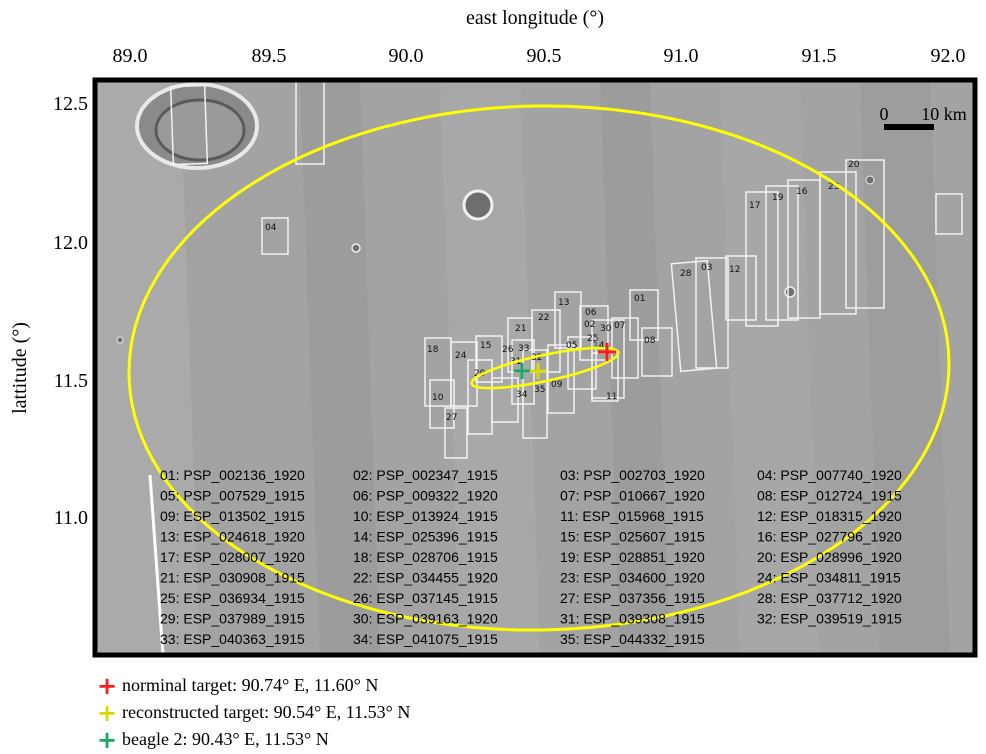  I want to click on scale-bar: 0 10 km, so click(923, 117).